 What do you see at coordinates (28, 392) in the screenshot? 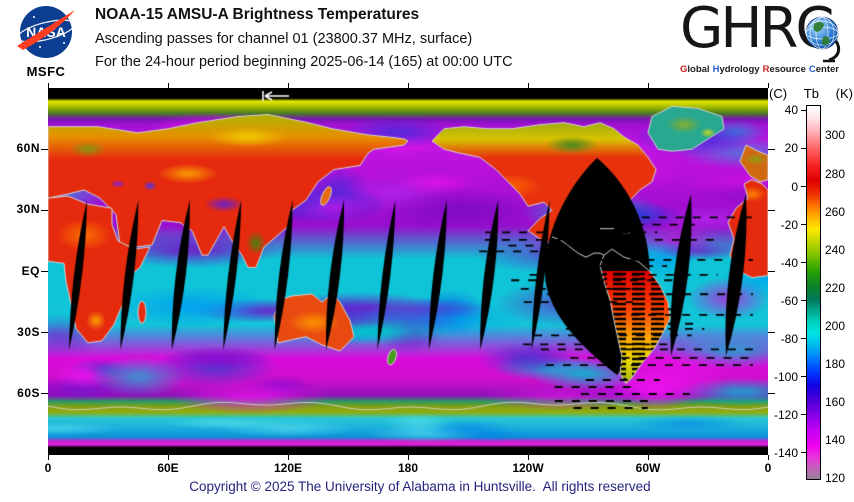
I see `y-tick-label: 60S` at bounding box center [28, 392].